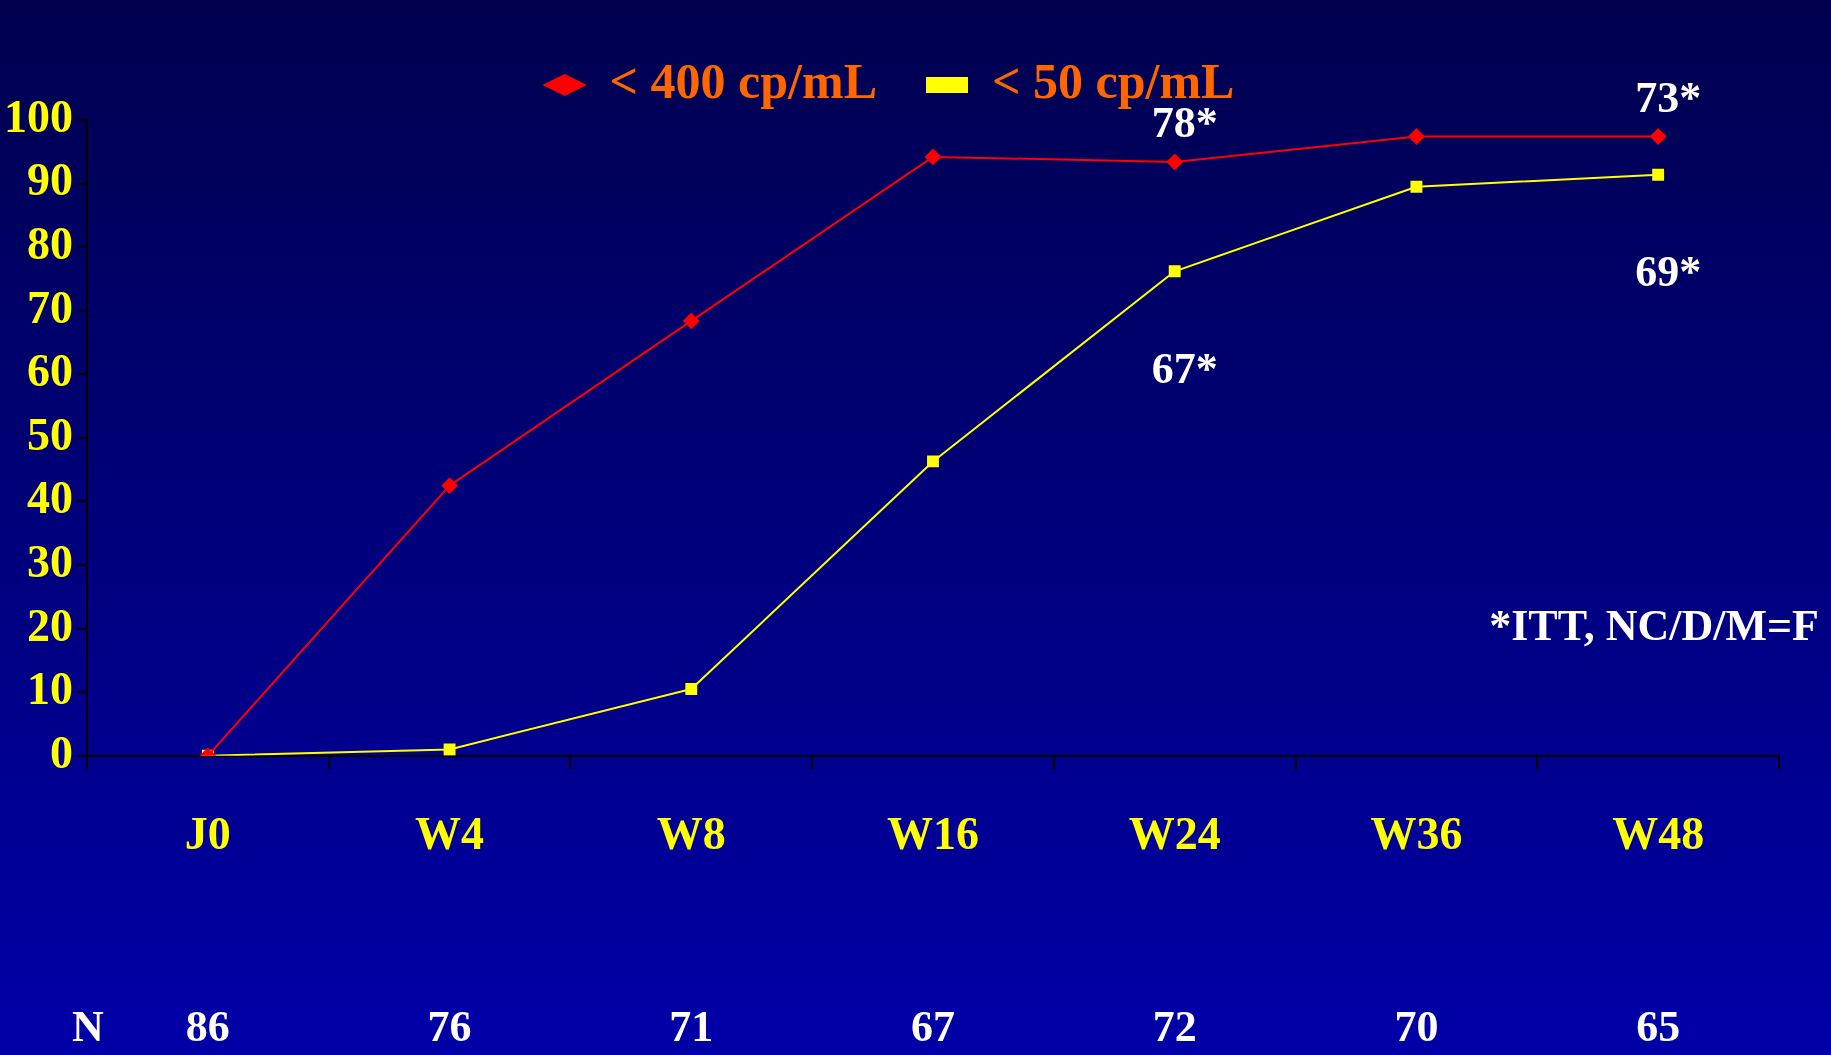 The width and height of the screenshot is (1831, 1055). What do you see at coordinates (88, 1027) in the screenshot?
I see `text: N` at bounding box center [88, 1027].